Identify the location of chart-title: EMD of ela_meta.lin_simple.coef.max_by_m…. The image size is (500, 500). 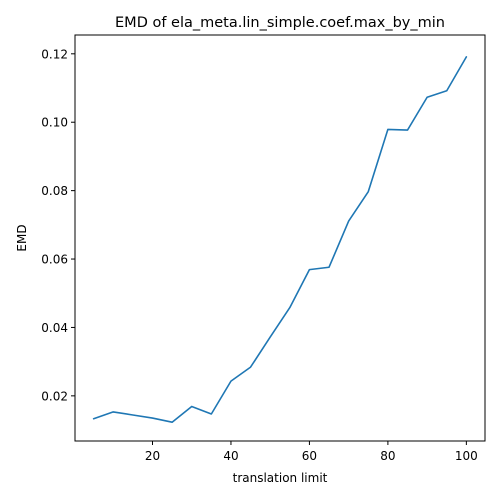
(280, 23).